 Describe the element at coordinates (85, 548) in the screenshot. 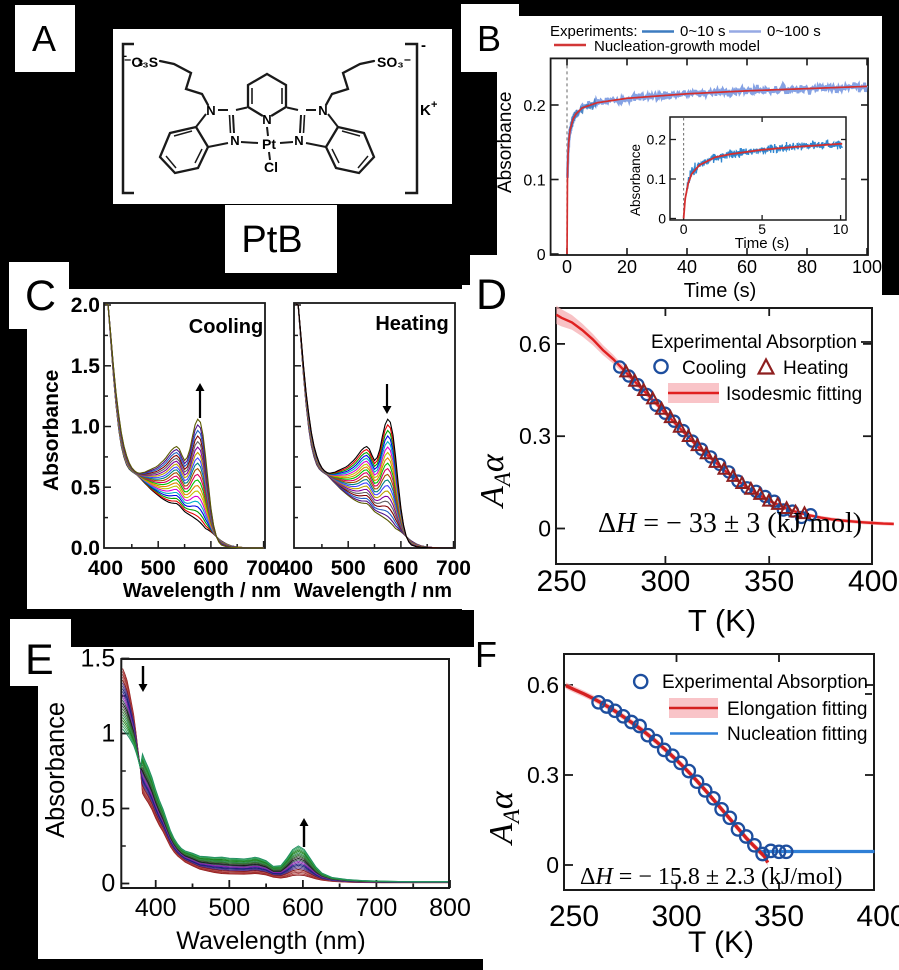

I see `svg-text: 0.0` at that location.